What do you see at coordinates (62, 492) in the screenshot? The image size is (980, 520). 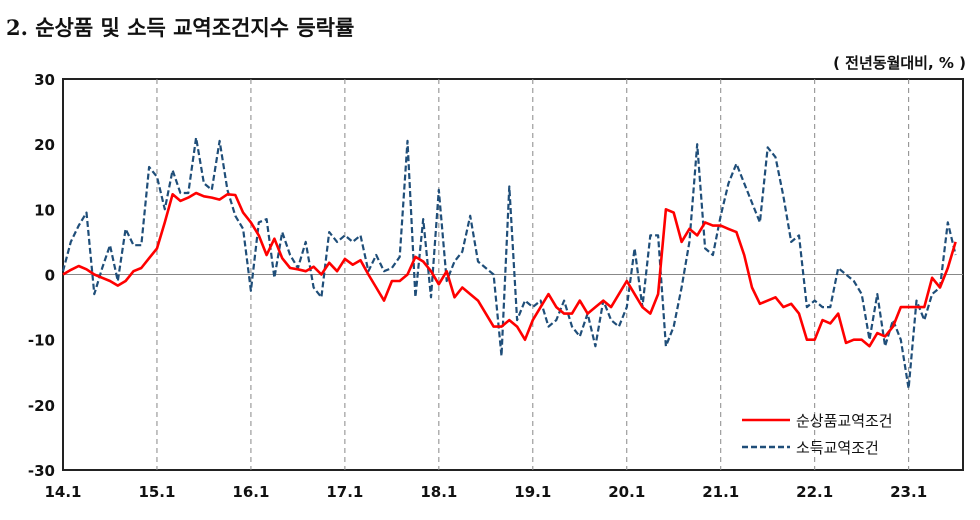 I see `x-tick-label: 14.1` at bounding box center [62, 492].